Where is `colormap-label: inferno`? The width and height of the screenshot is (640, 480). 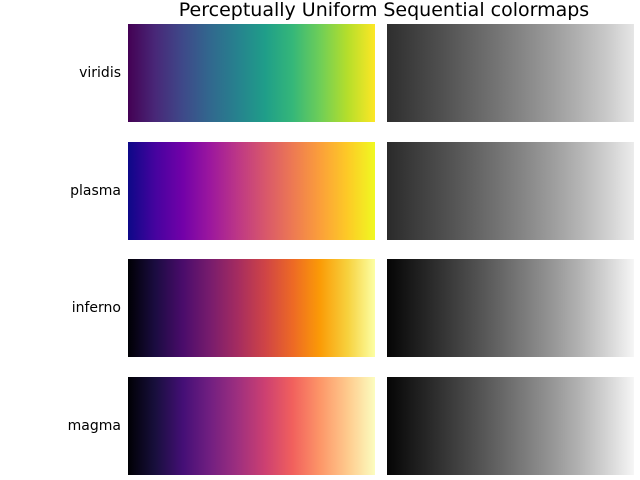 colormap-label: inferno is located at coordinates (96, 308).